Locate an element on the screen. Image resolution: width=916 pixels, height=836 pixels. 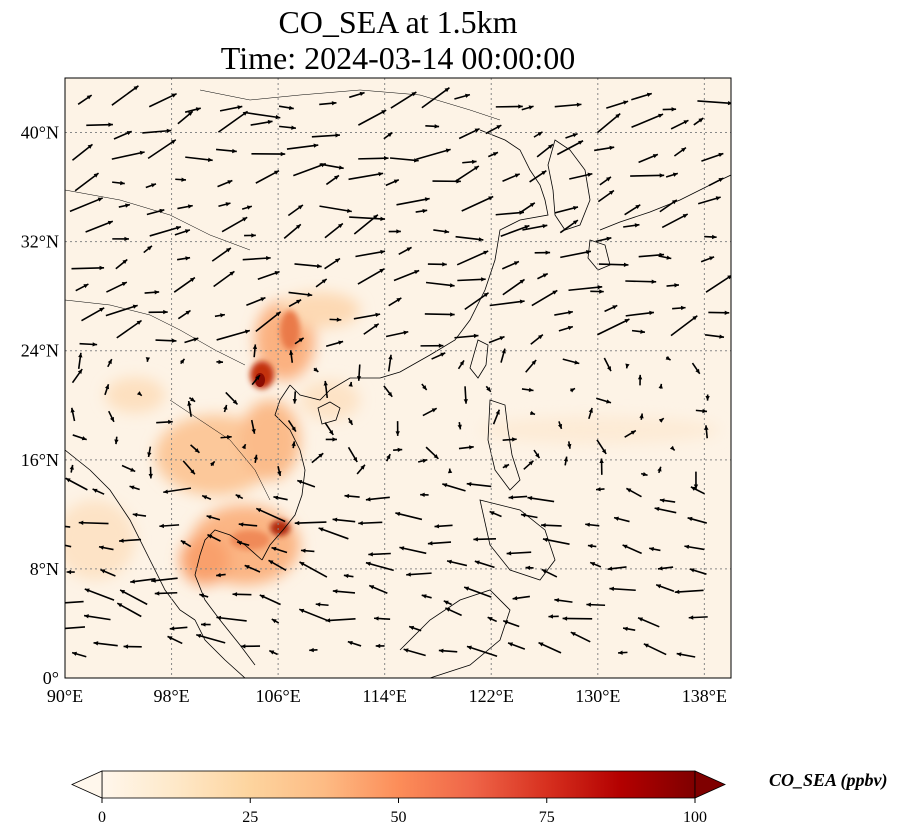
border-line is located at coordinates (158, 220).